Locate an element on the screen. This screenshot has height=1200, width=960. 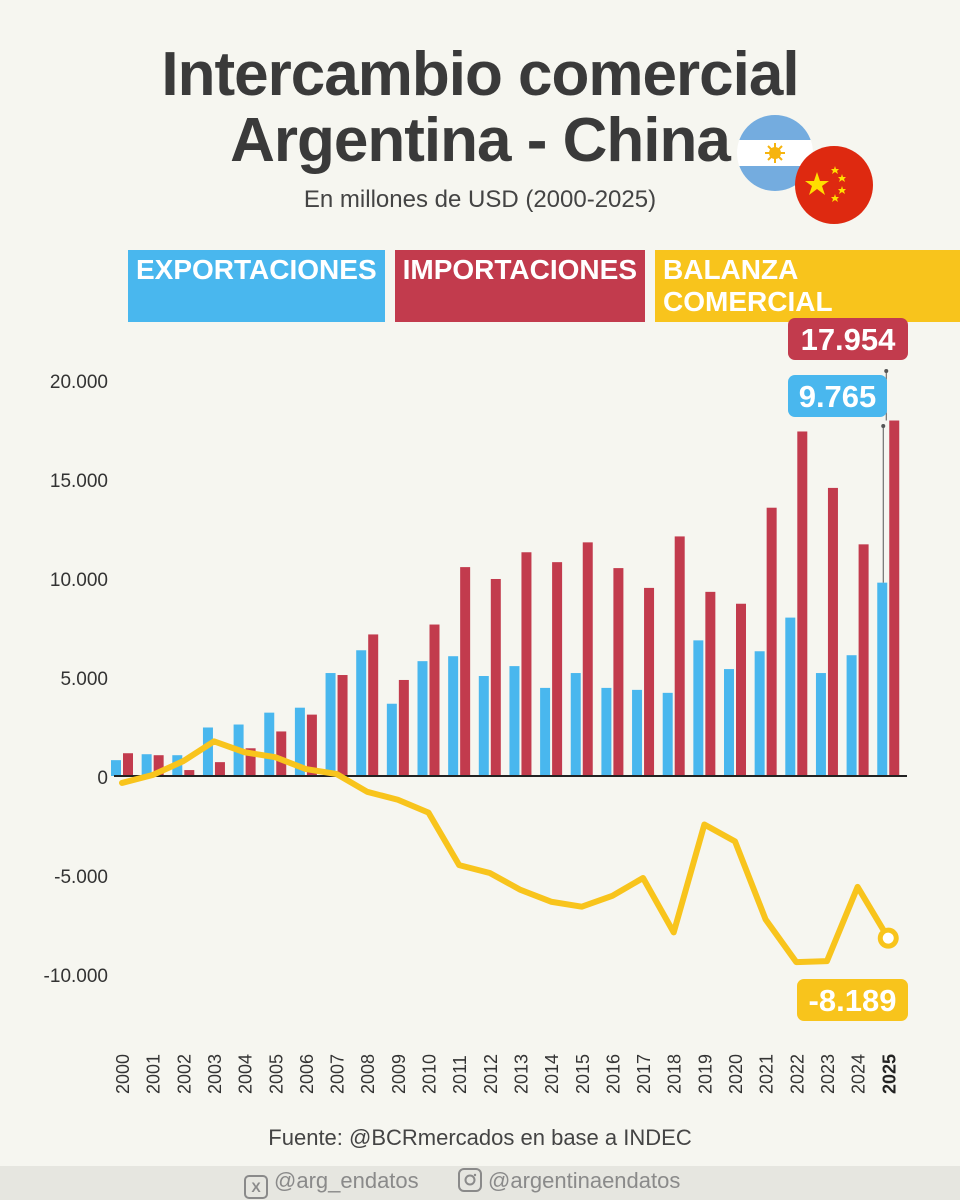
balanza-last-point is located at coordinates (888, 938).